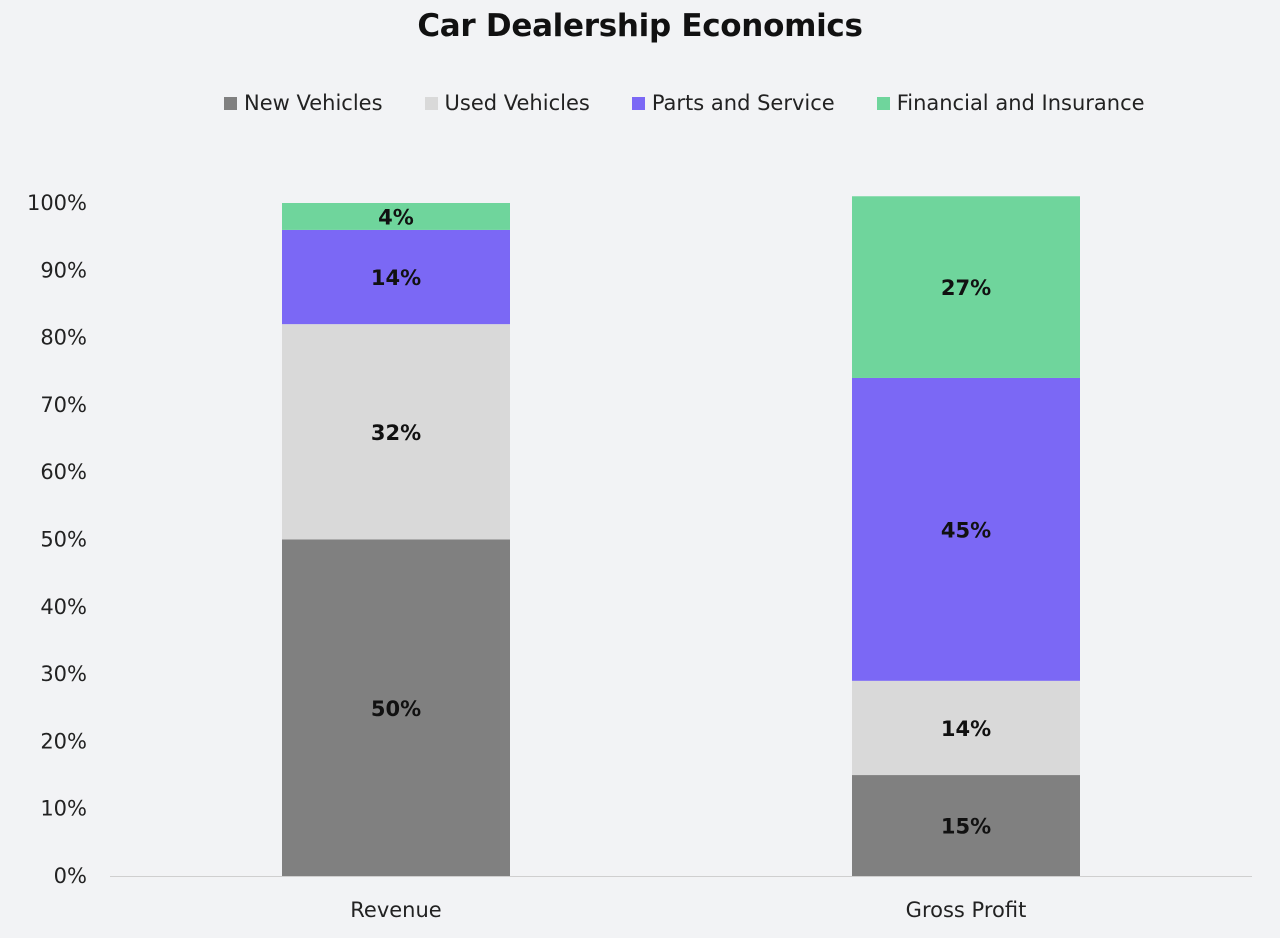  What do you see at coordinates (63, 741) in the screenshot?
I see `y-tick-label: 20%` at bounding box center [63, 741].